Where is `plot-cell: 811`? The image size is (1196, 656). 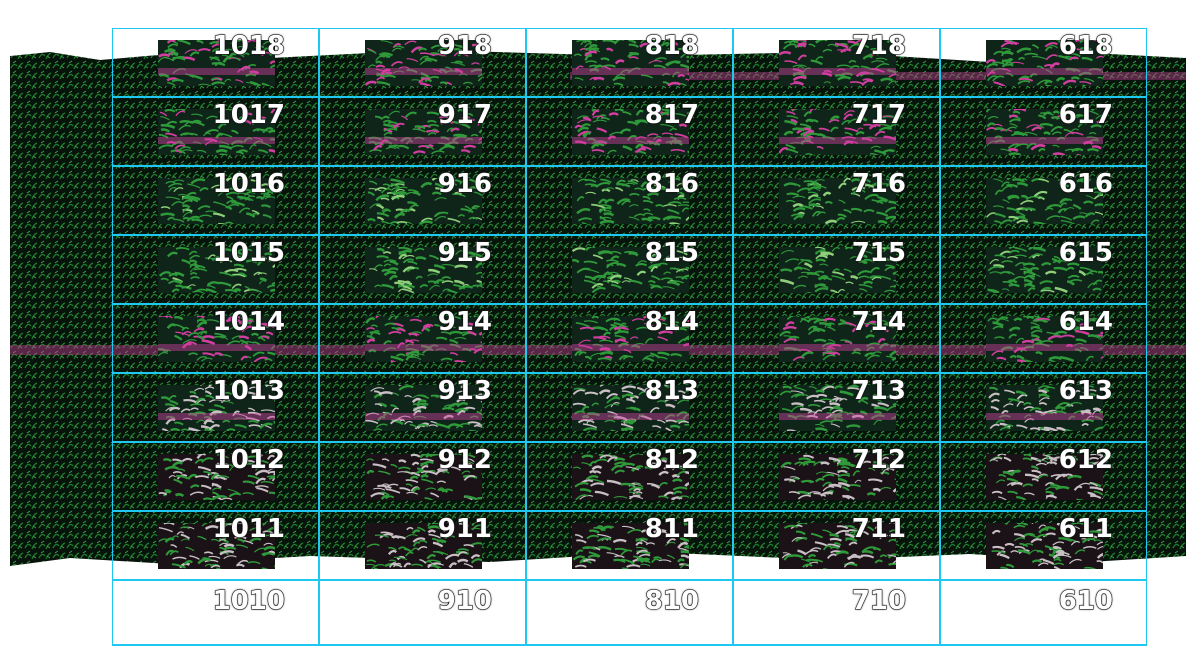
plot-cell: 811 is located at coordinates (629, 545).